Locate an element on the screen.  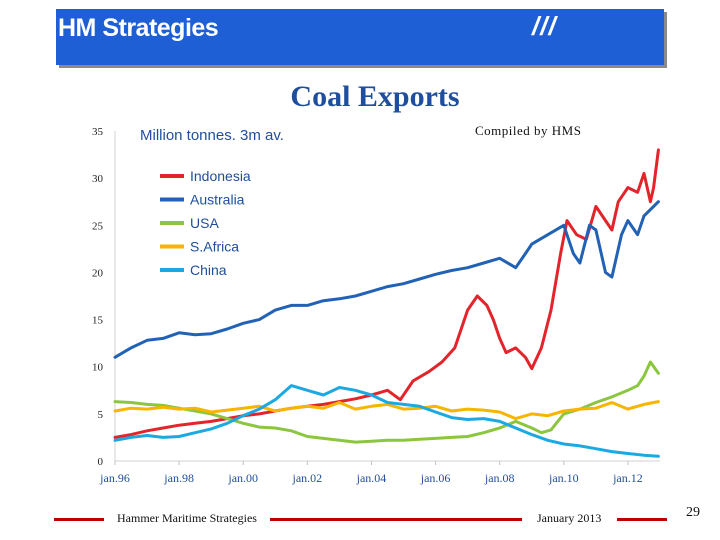
y-axis-label: Million tonnes. 3m av. is located at coordinates (212, 135).